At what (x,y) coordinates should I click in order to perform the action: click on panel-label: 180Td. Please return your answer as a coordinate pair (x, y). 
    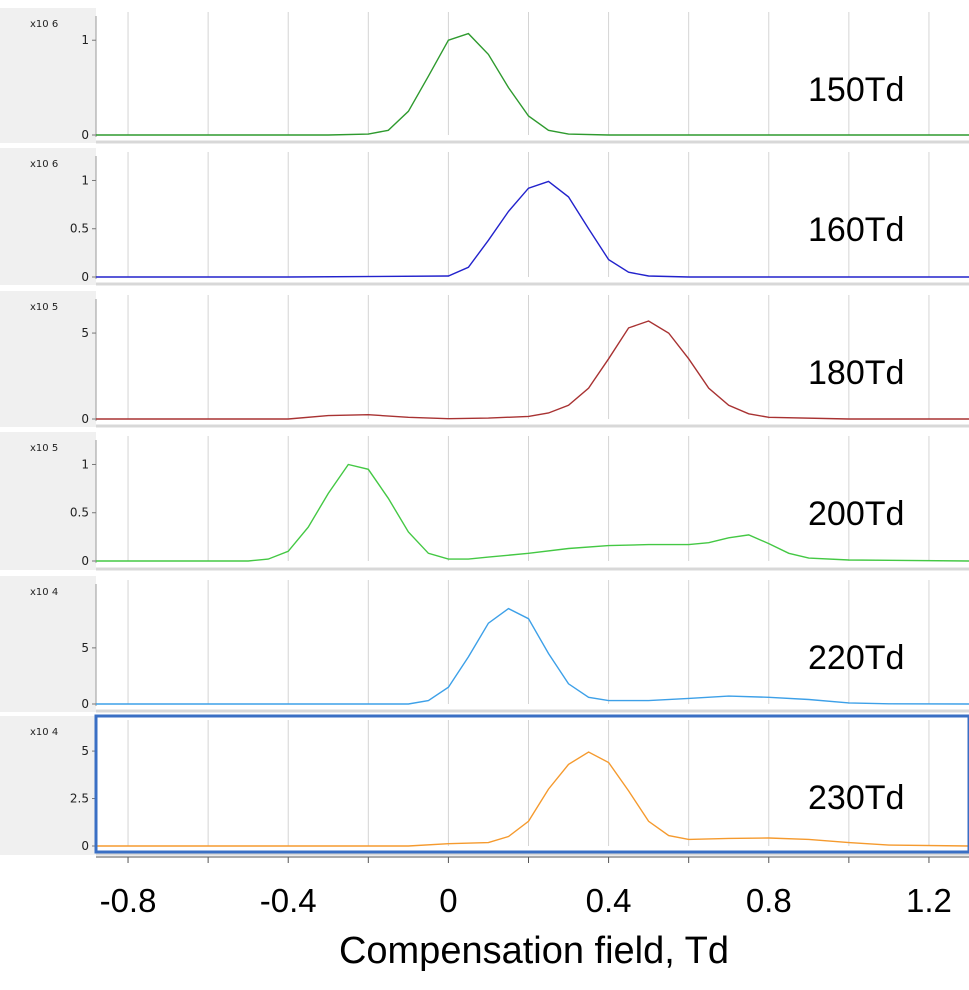
    Looking at the image, I should click on (856, 373).